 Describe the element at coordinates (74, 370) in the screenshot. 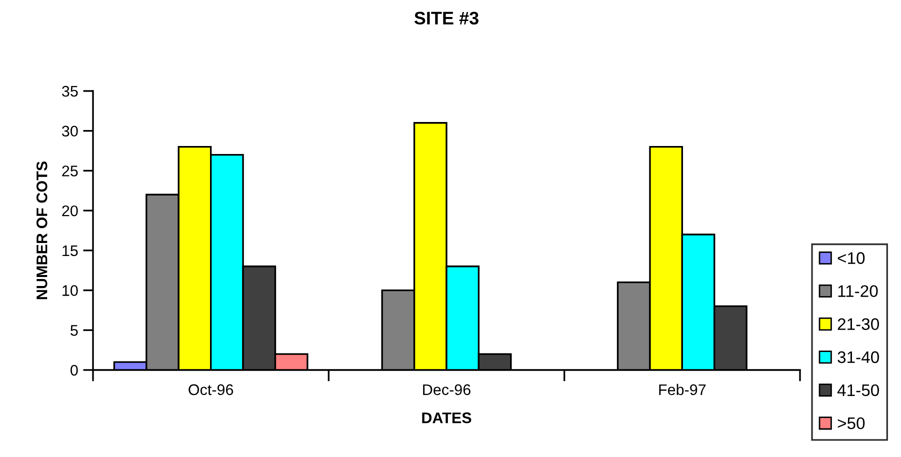

I see `y-tick-label: 0` at that location.